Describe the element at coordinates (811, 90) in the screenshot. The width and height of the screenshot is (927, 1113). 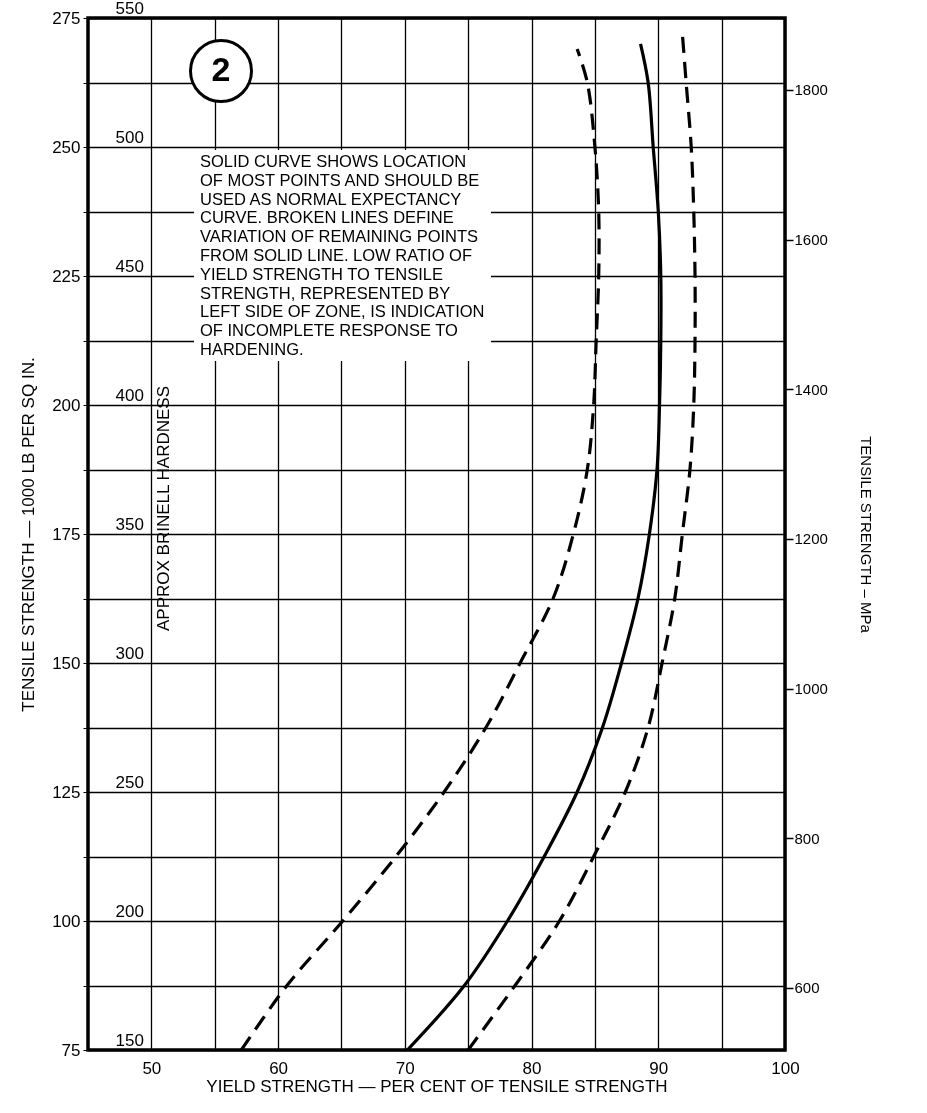
I see `y2-tick-label: 1800` at that location.